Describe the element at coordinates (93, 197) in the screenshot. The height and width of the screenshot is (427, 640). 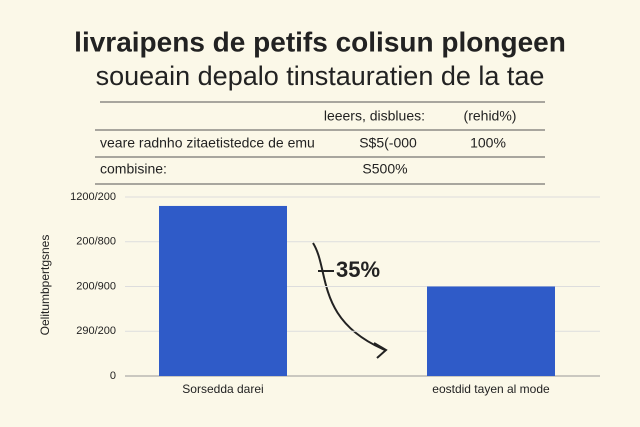
I see `y-tick-label: 1200/200` at that location.